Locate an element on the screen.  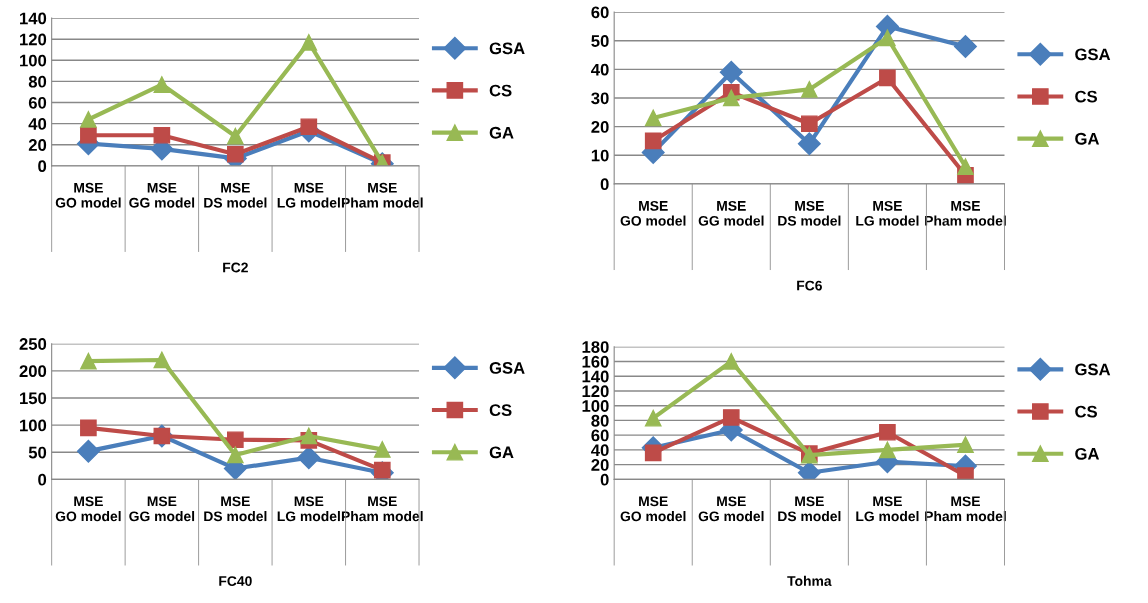
y-tick-label: 250 is located at coordinates (33, 344).